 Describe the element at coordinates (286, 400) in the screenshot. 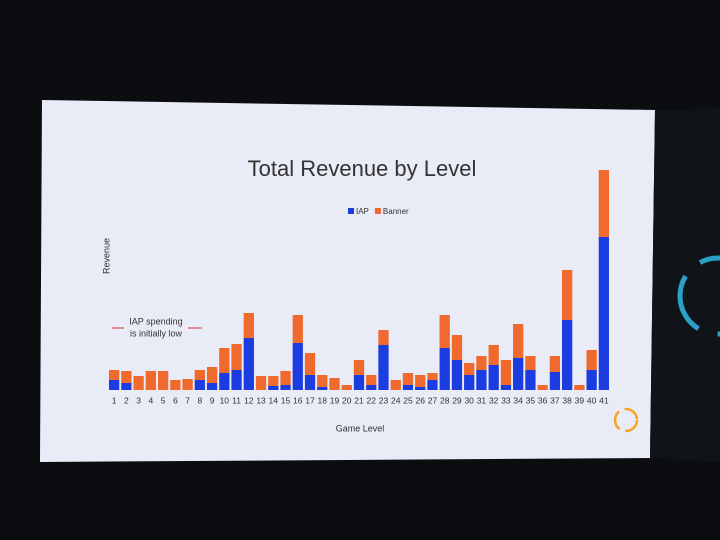

I see `x-tick-label: 15` at that location.